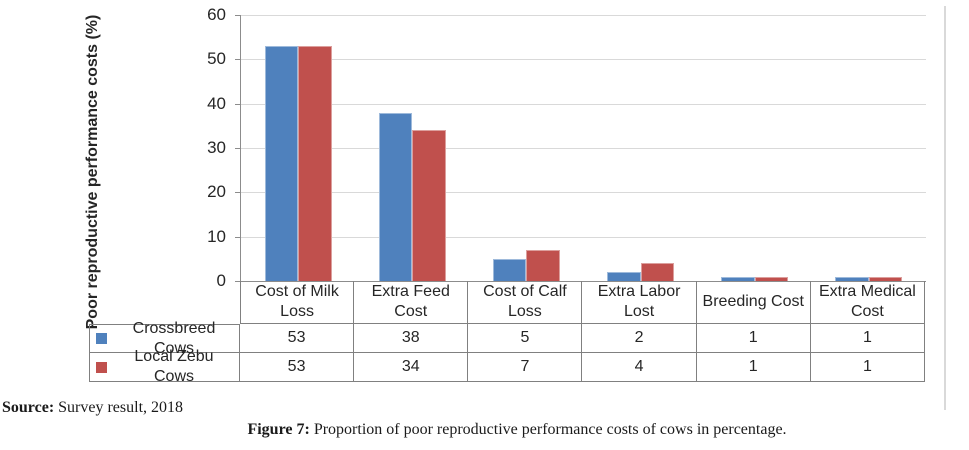  What do you see at coordinates (297, 367) in the screenshot?
I see `value-local-zebu-cows-cost-of-milk-loss: 53` at bounding box center [297, 367].